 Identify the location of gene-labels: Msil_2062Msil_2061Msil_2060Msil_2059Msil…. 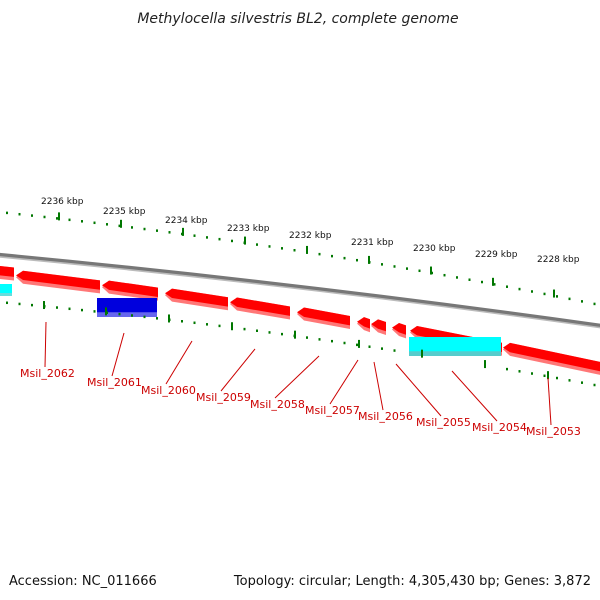
(300, 402).